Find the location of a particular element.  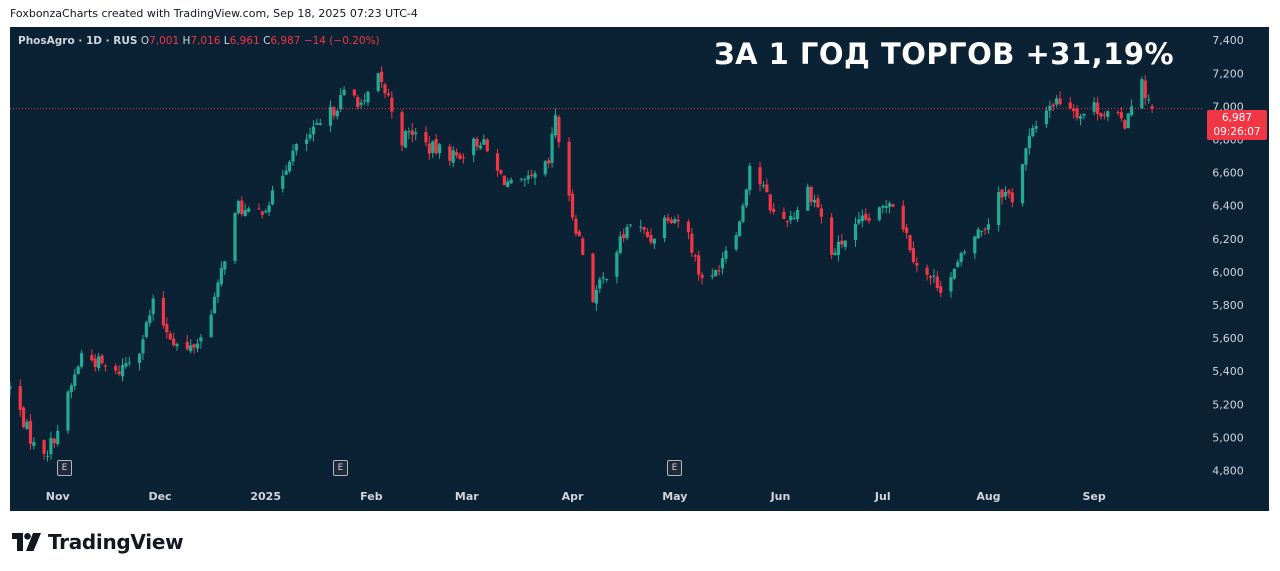

x-tick-label: Dec is located at coordinates (159, 496).